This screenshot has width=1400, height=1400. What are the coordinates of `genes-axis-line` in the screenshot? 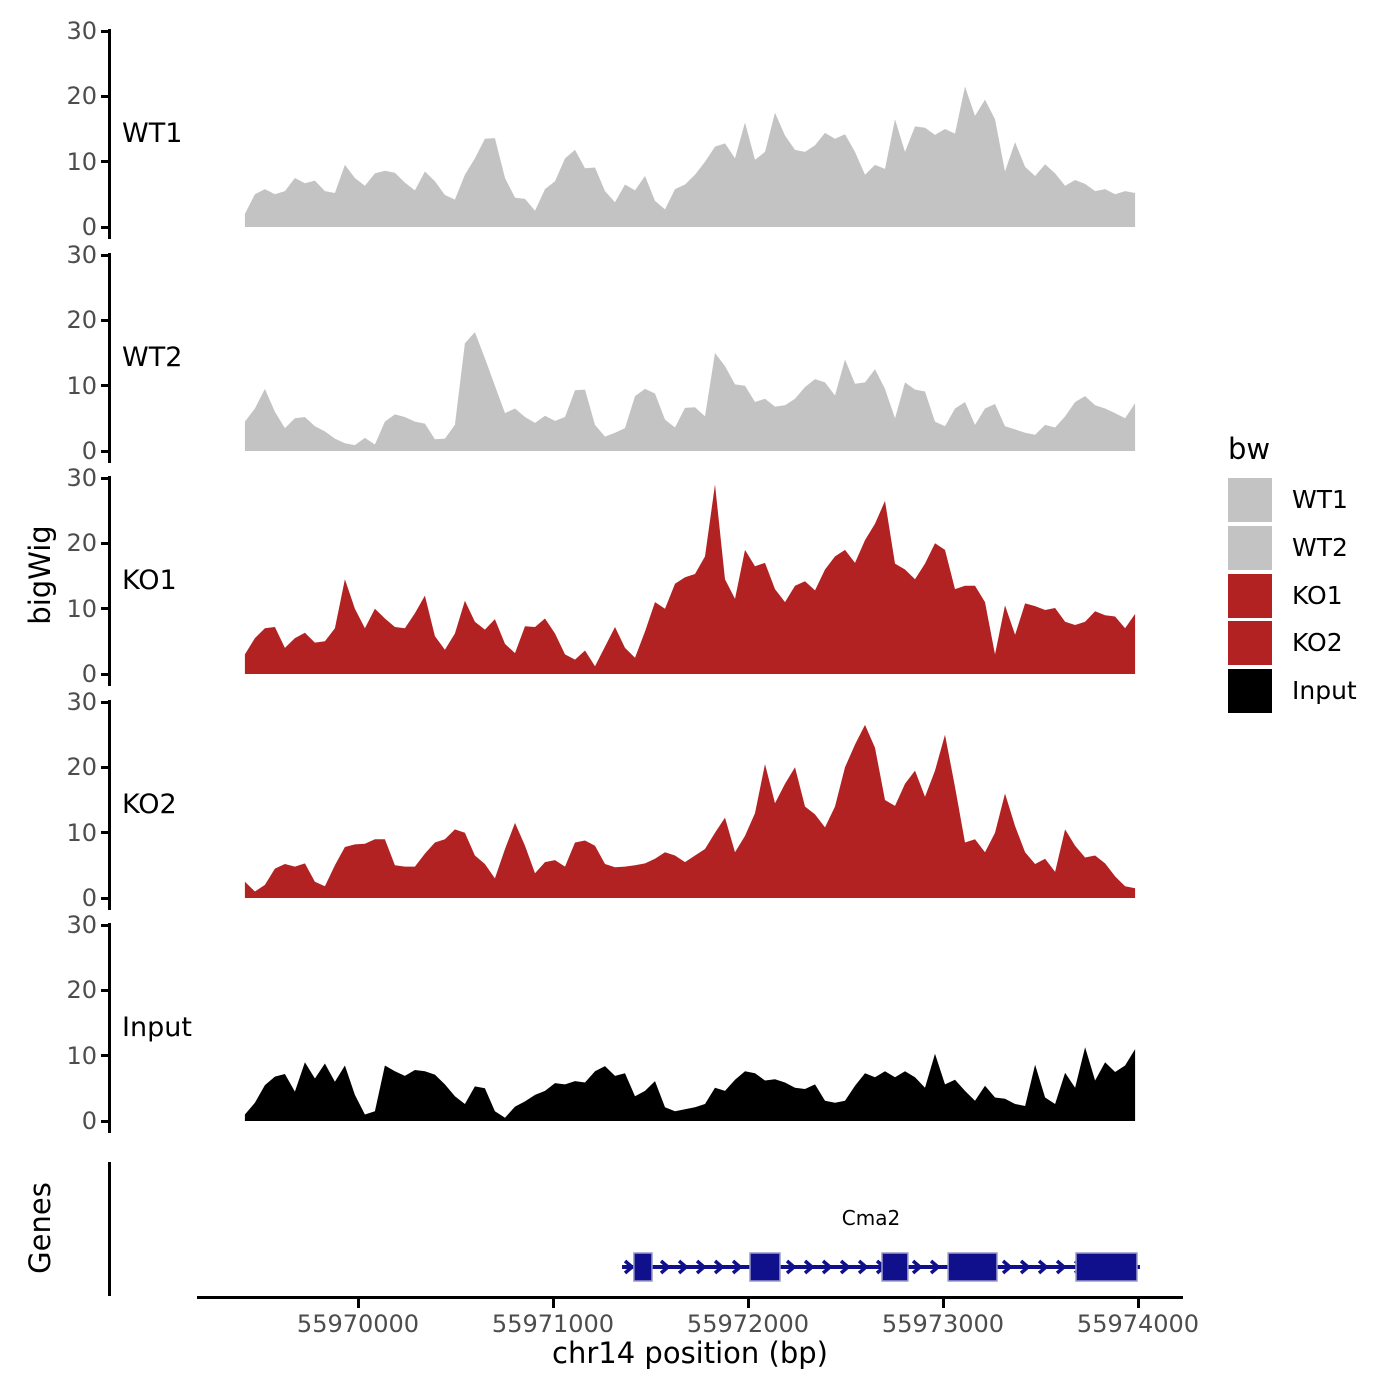 It's located at (109, 1229).